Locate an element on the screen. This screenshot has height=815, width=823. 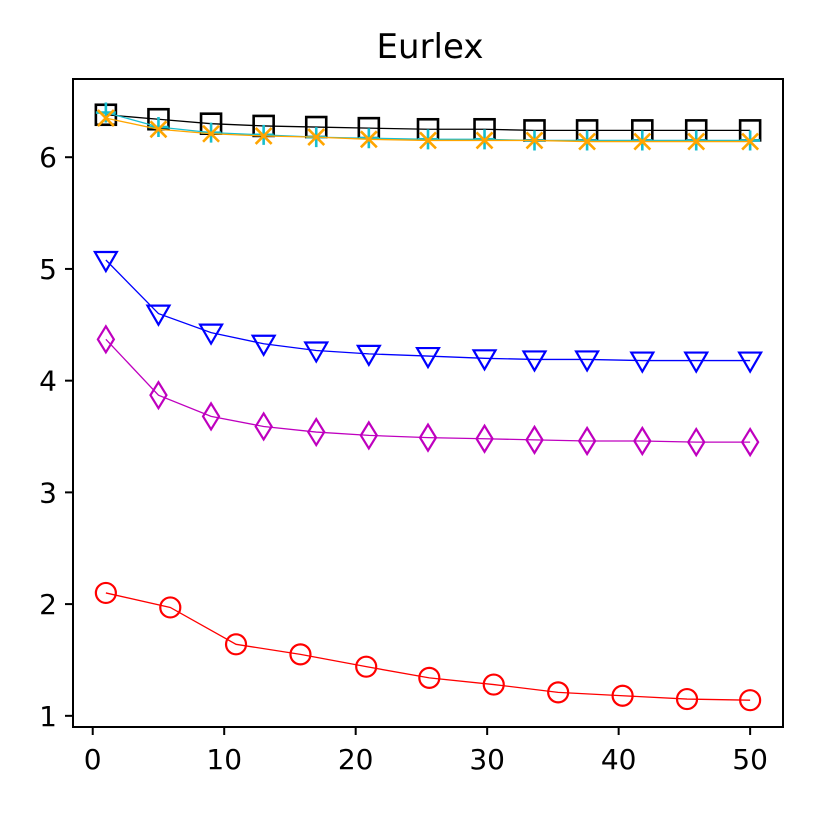
series-triangle-down is located at coordinates (428, 312).